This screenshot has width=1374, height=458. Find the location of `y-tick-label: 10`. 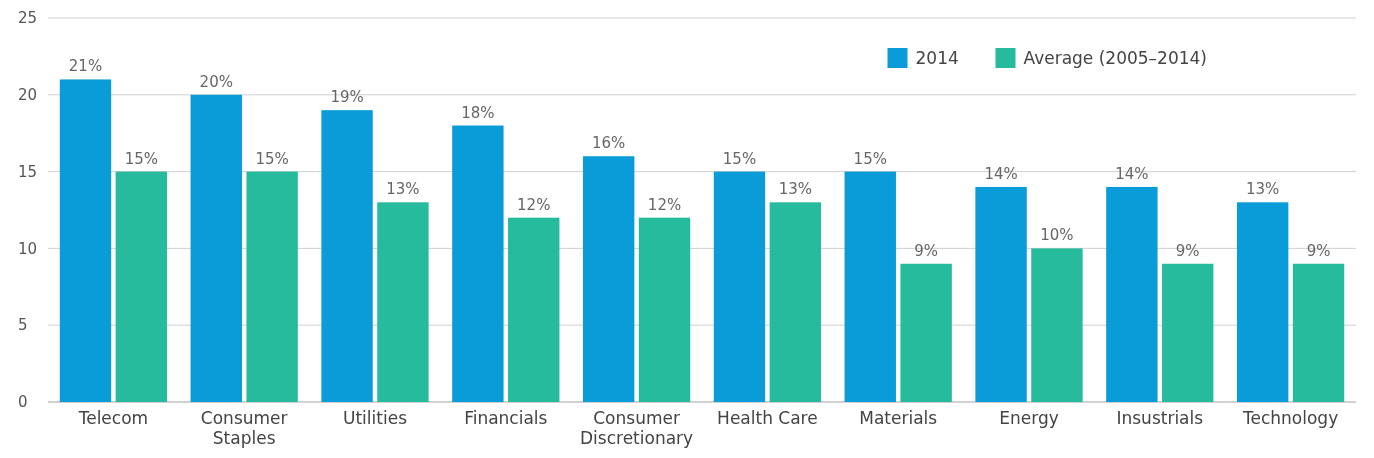

y-tick-label: 10 is located at coordinates (28, 248).